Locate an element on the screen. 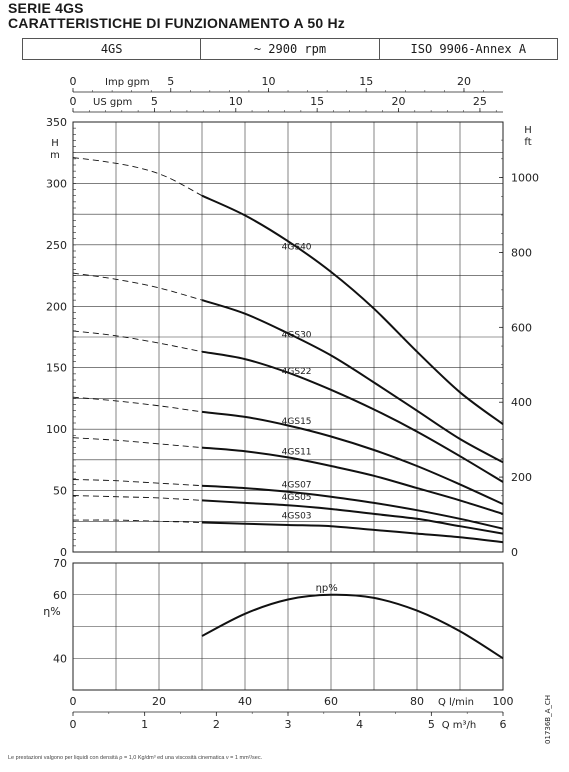 The height and width of the screenshot is (772, 569). series-label-4gs30: 4GS30 is located at coordinates (297, 335).